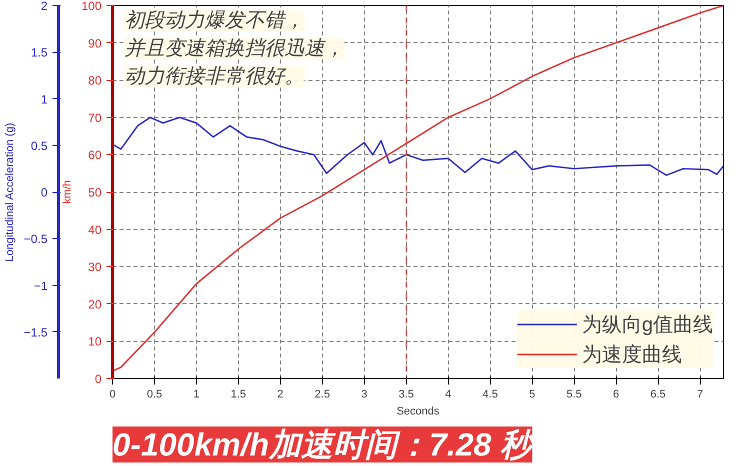 This screenshot has height=466, width=738. What do you see at coordinates (418, 146) in the screenshot?
I see `line-series` at bounding box center [418, 146].